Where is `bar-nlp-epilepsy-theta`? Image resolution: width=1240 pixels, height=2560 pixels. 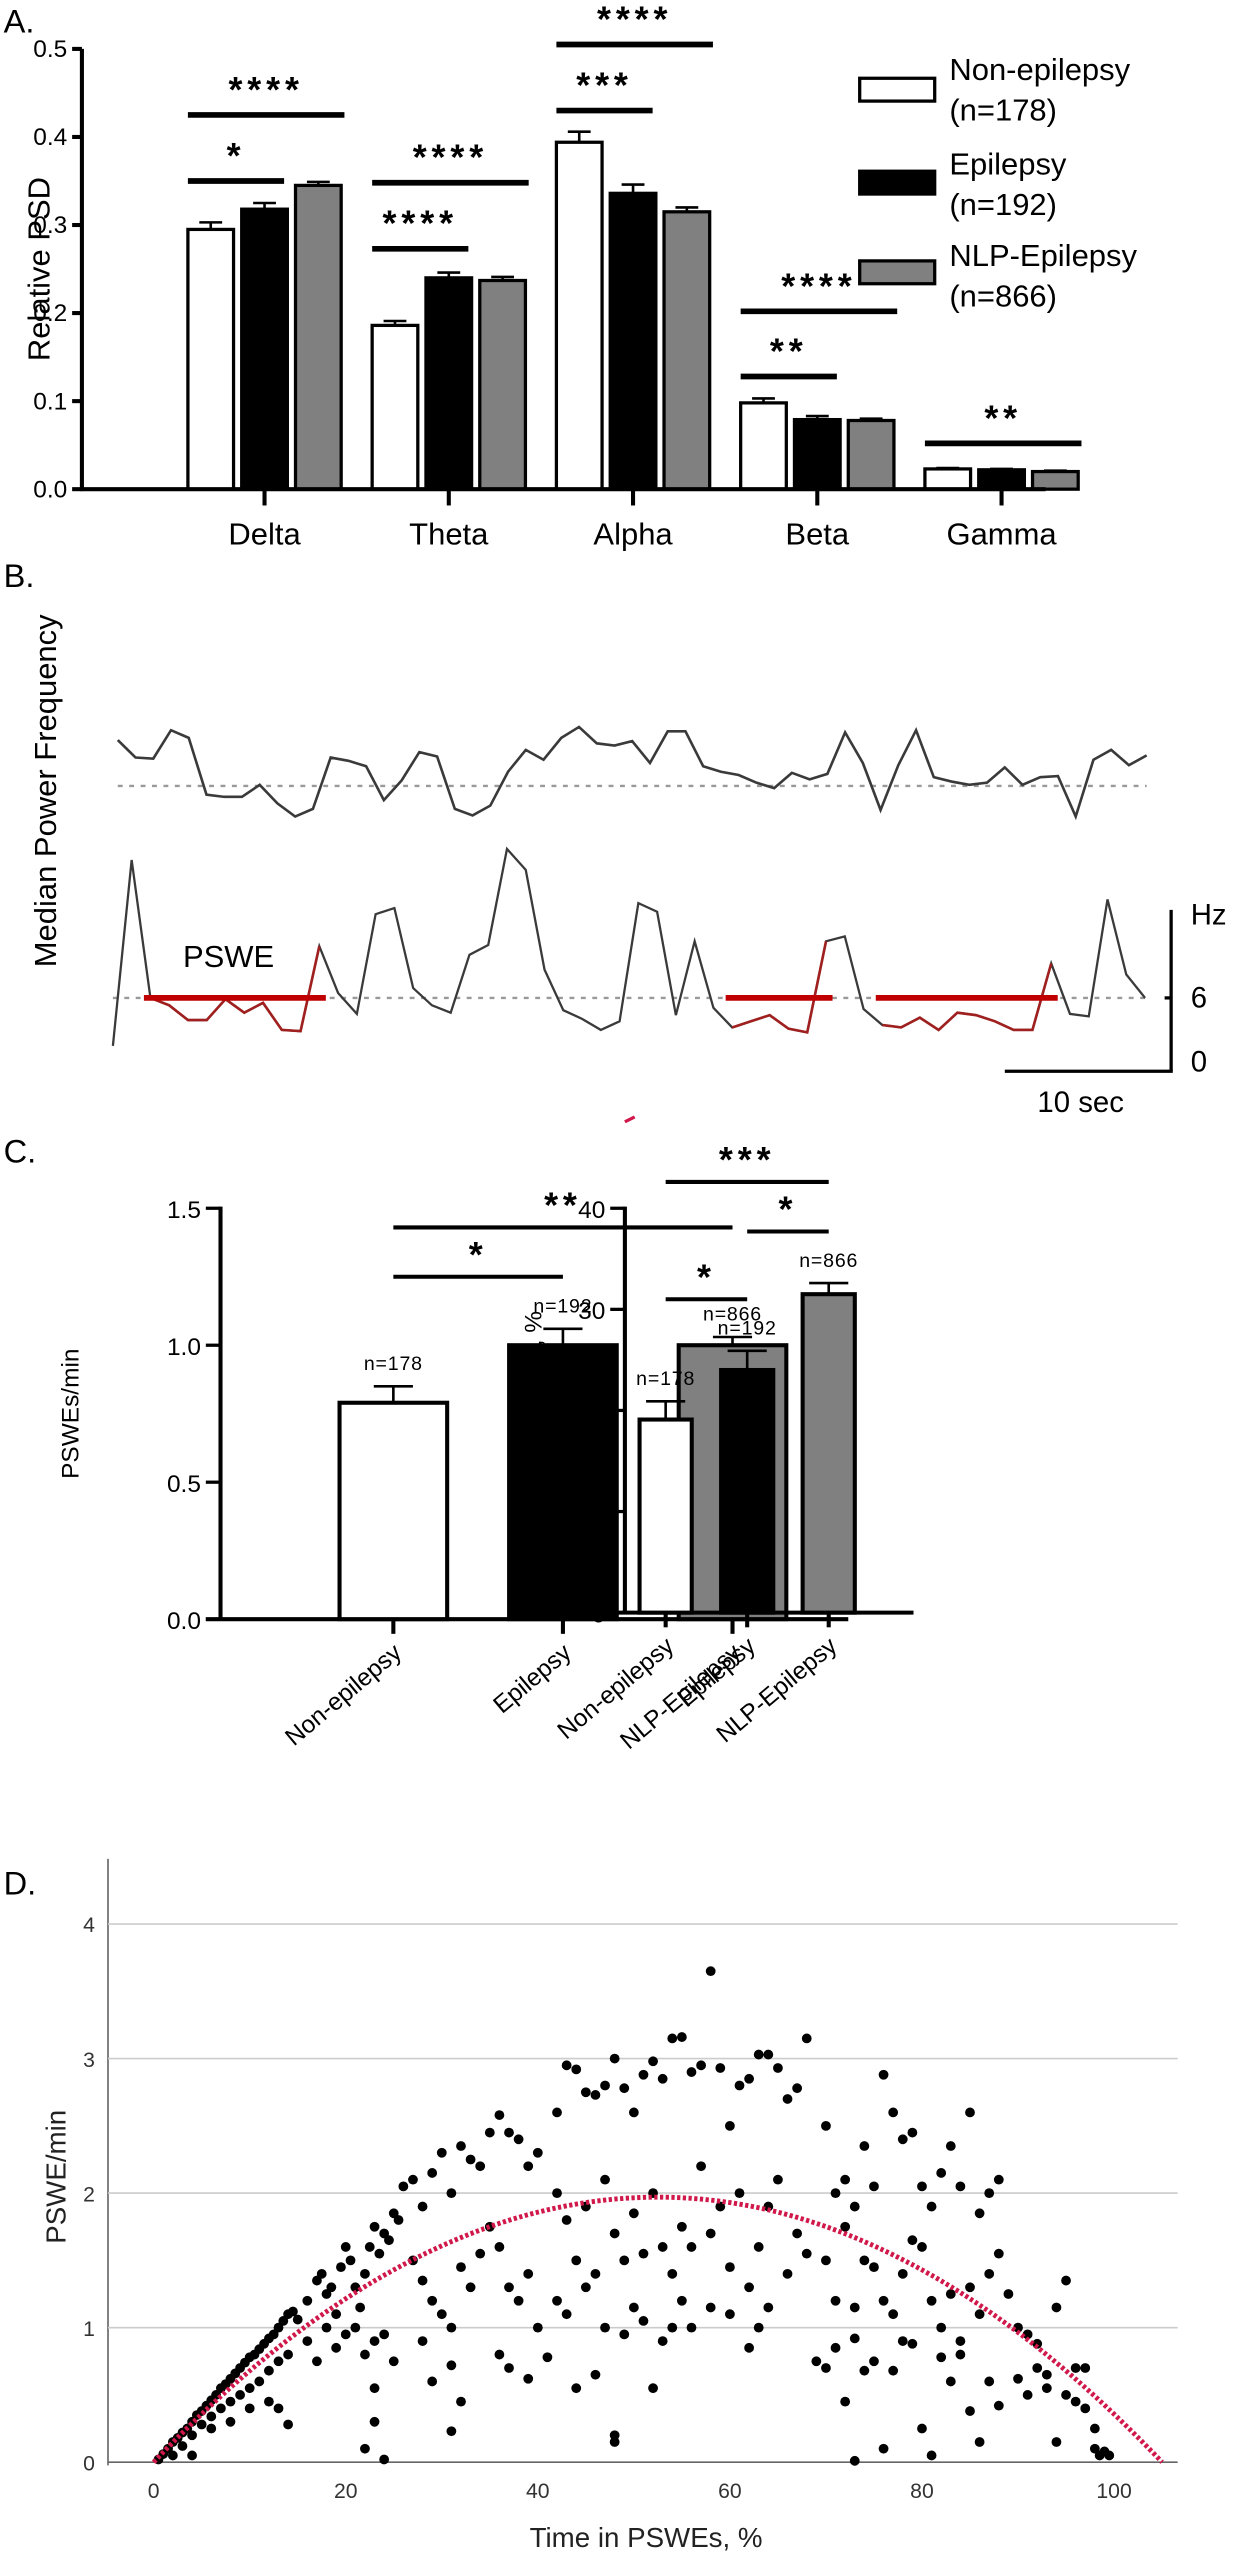 bar-nlp-epilepsy-theta is located at coordinates (503, 384).